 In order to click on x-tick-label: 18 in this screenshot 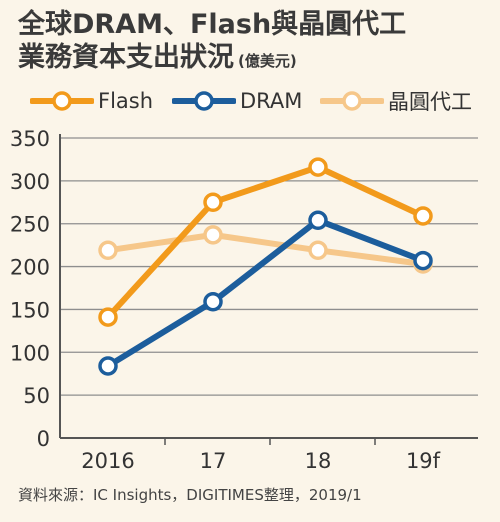, I will do `click(318, 461)`.